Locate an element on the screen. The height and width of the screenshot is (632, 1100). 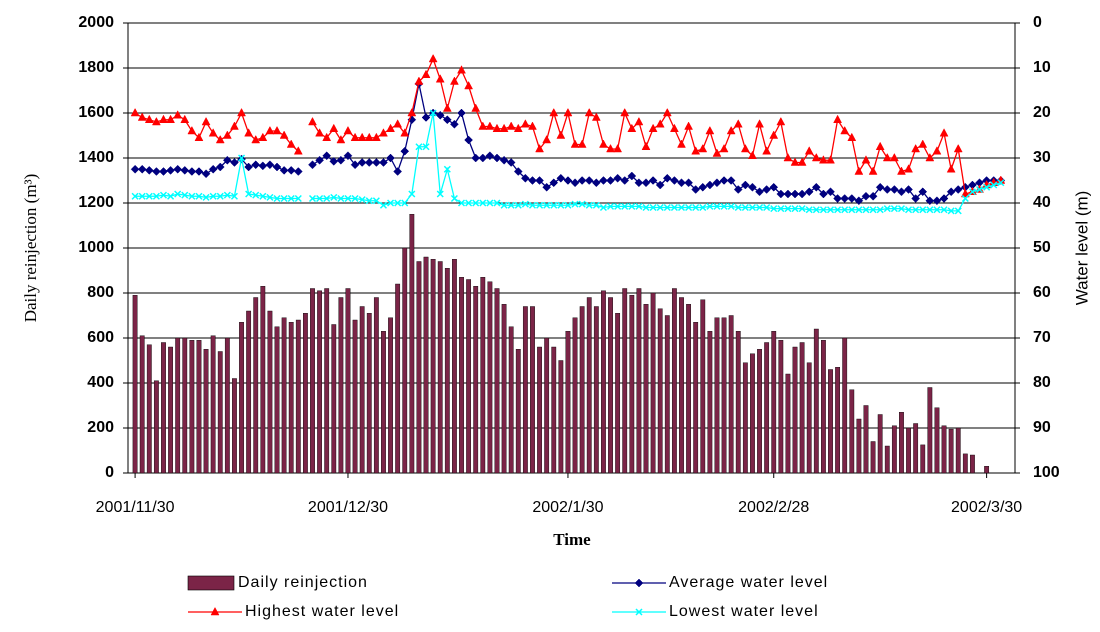
y-tick-label: 200 is located at coordinates (100, 427).